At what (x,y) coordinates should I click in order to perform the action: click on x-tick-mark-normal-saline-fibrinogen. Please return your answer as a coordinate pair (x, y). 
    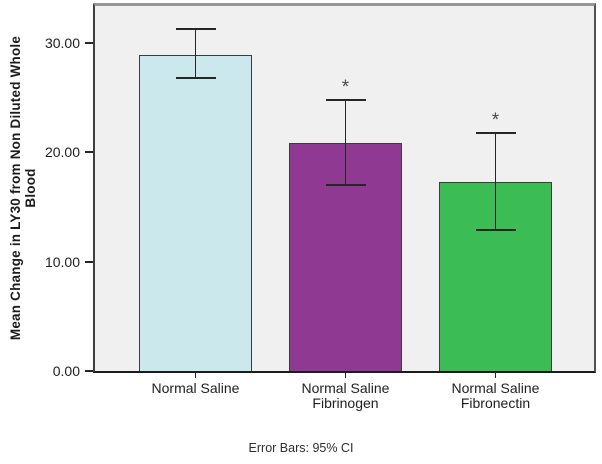
    Looking at the image, I should click on (345, 375).